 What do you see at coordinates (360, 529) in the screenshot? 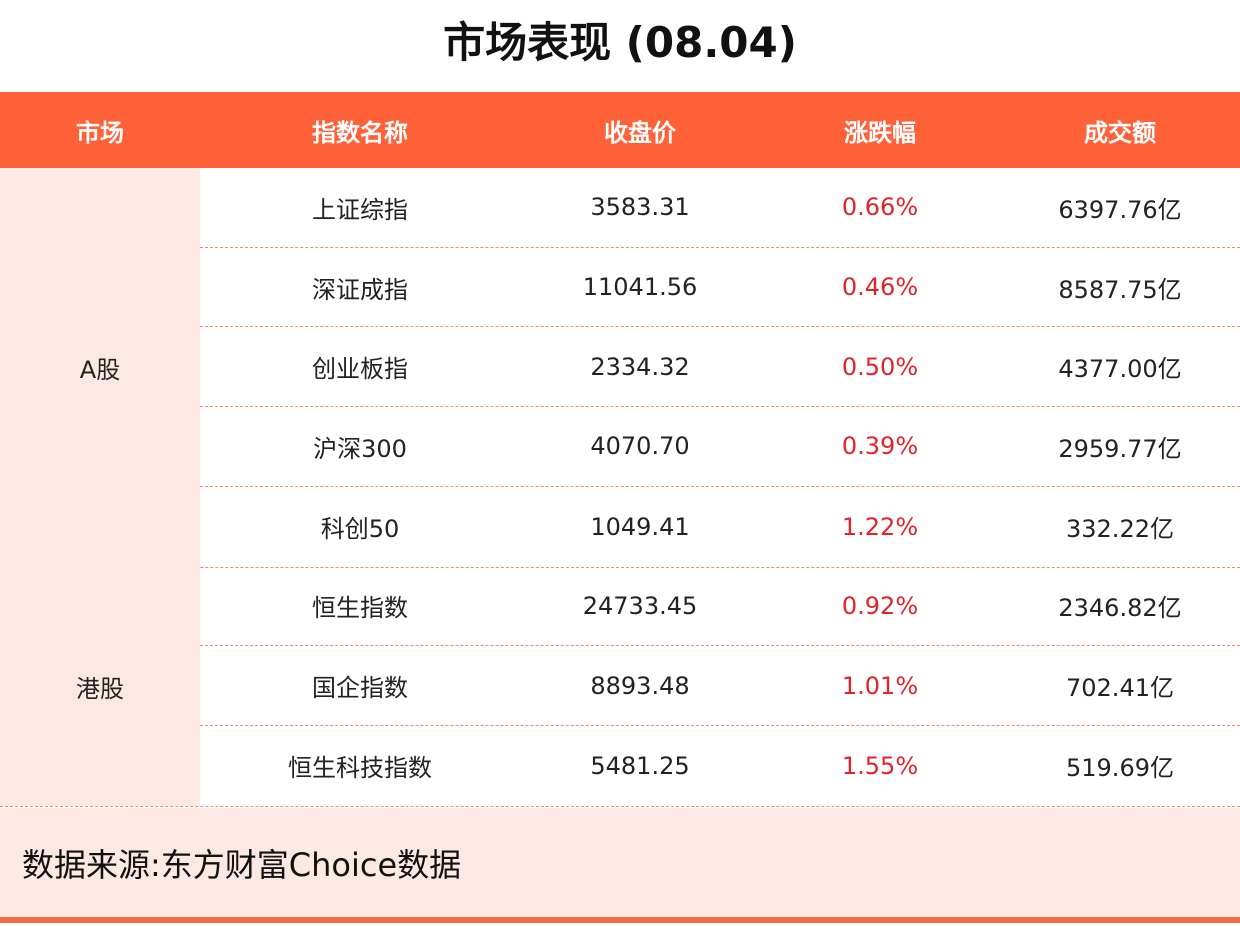
I see `index-name: 科创50` at bounding box center [360, 529].